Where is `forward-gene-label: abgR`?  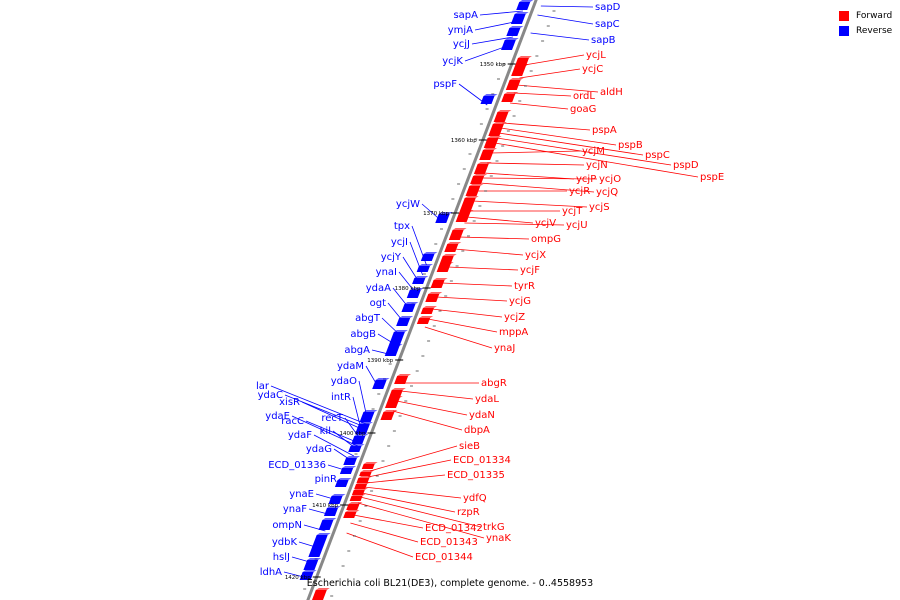
forward-gene-label: abgR is located at coordinates (494, 383).